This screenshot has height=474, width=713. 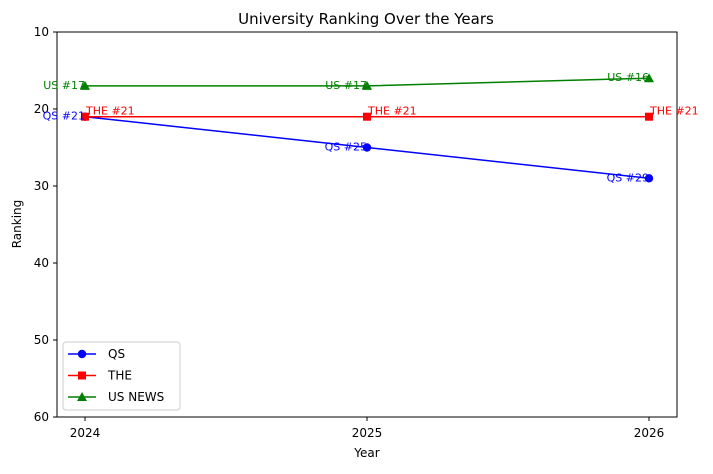 What do you see at coordinates (17, 224) in the screenshot?
I see `y-axis-label: Ranking` at bounding box center [17, 224].